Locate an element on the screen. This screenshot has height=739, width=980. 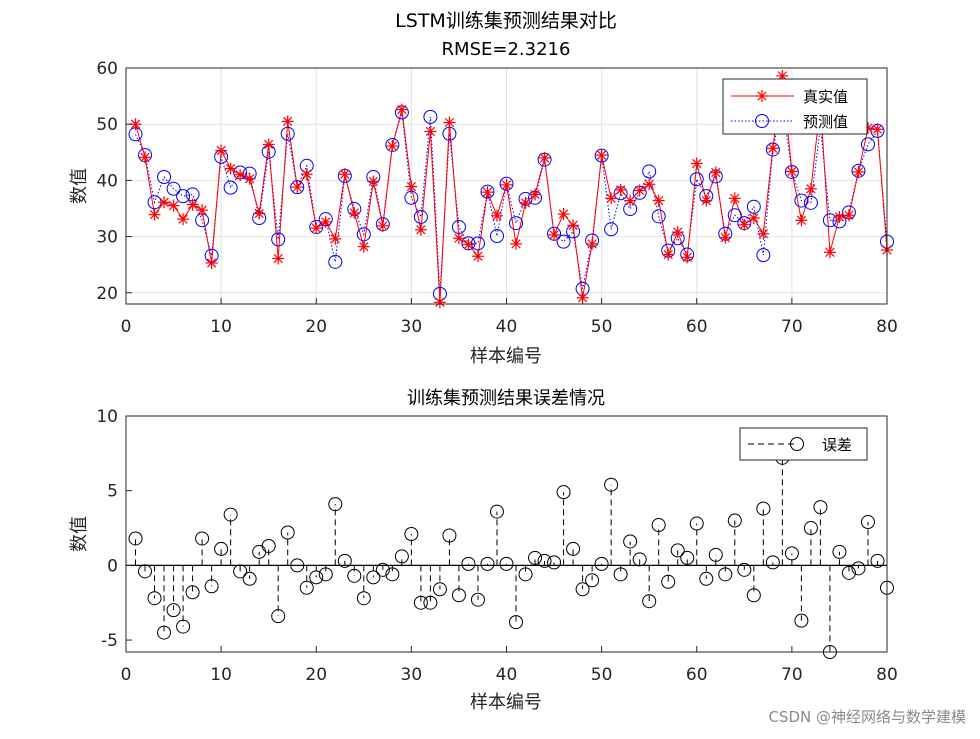
top-ytick-label: 20 is located at coordinates (107, 294).